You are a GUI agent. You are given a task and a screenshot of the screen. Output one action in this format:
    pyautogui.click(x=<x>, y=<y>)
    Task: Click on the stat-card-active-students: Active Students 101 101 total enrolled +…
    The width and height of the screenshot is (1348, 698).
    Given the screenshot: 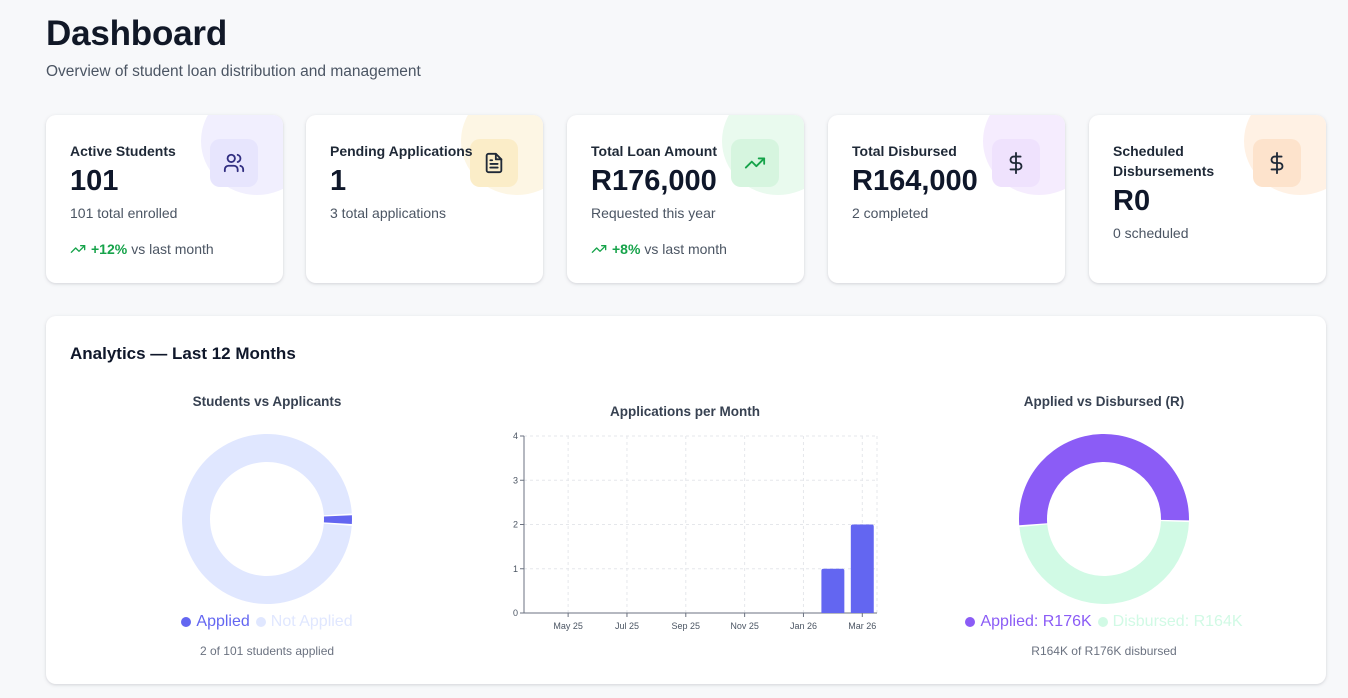 What is the action you would take?
    pyautogui.click(x=164, y=199)
    